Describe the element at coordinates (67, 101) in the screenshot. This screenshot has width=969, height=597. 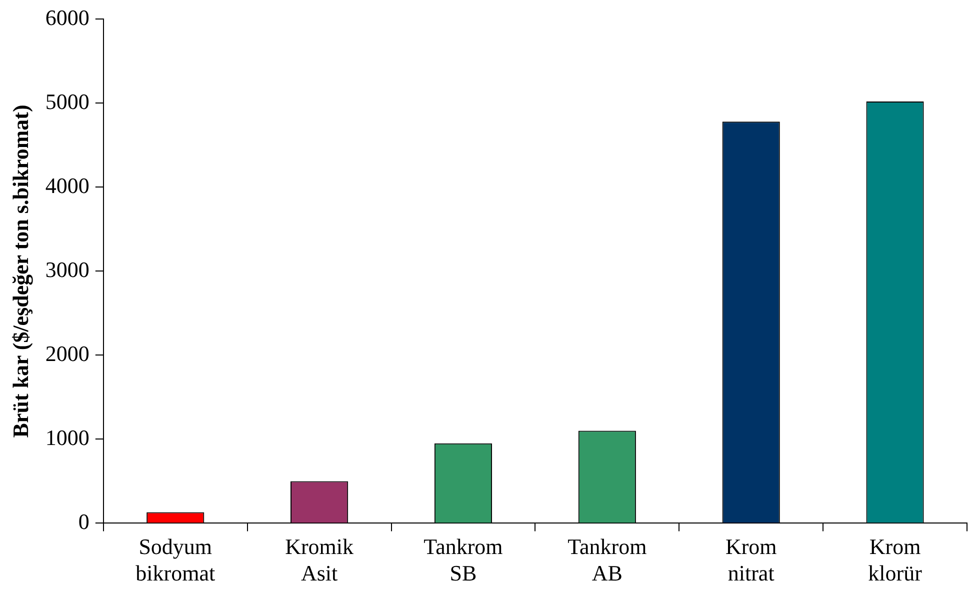
I see `y-tick-label: 5000` at that location.